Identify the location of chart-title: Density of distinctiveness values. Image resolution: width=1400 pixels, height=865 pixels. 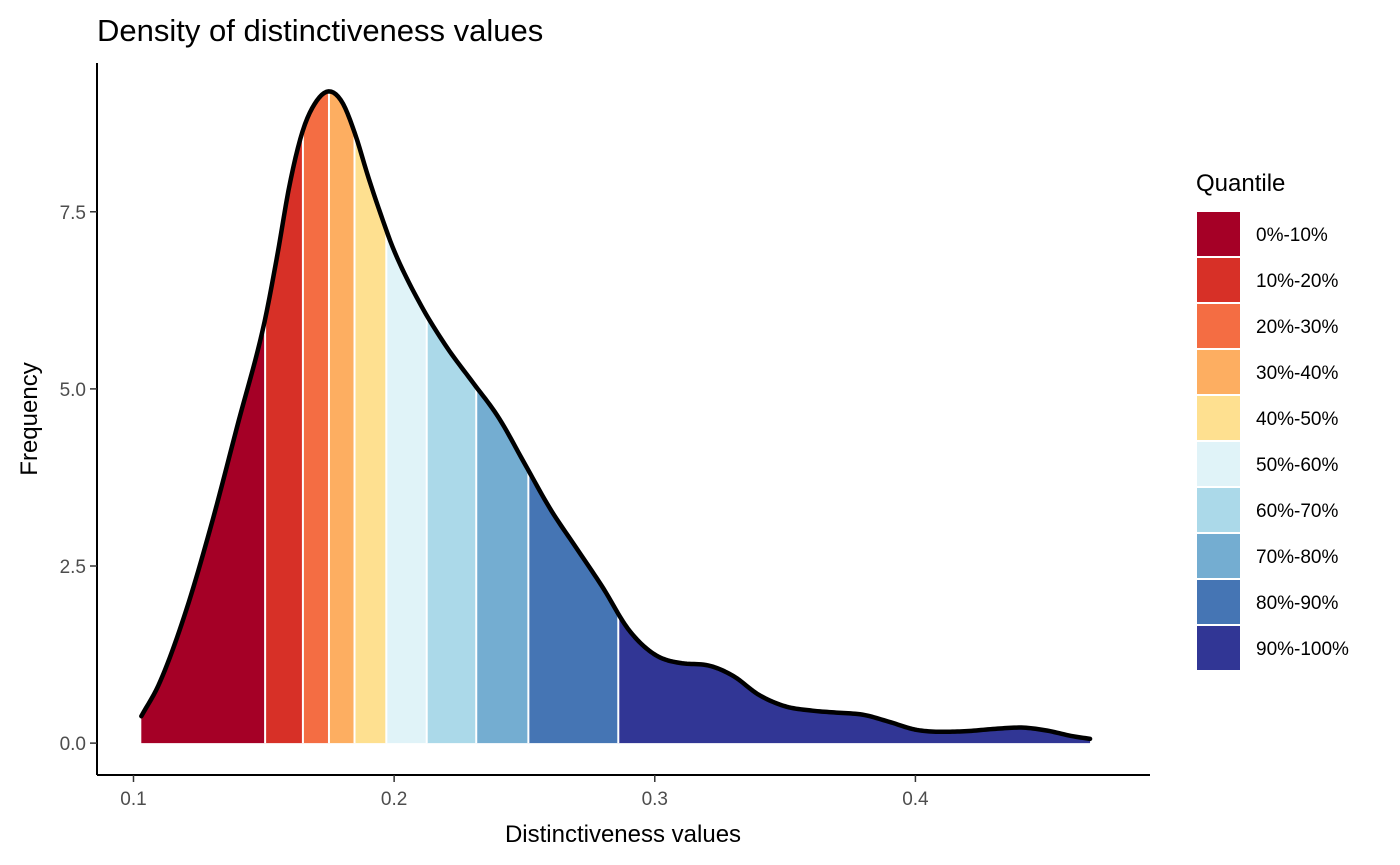
(320, 30).